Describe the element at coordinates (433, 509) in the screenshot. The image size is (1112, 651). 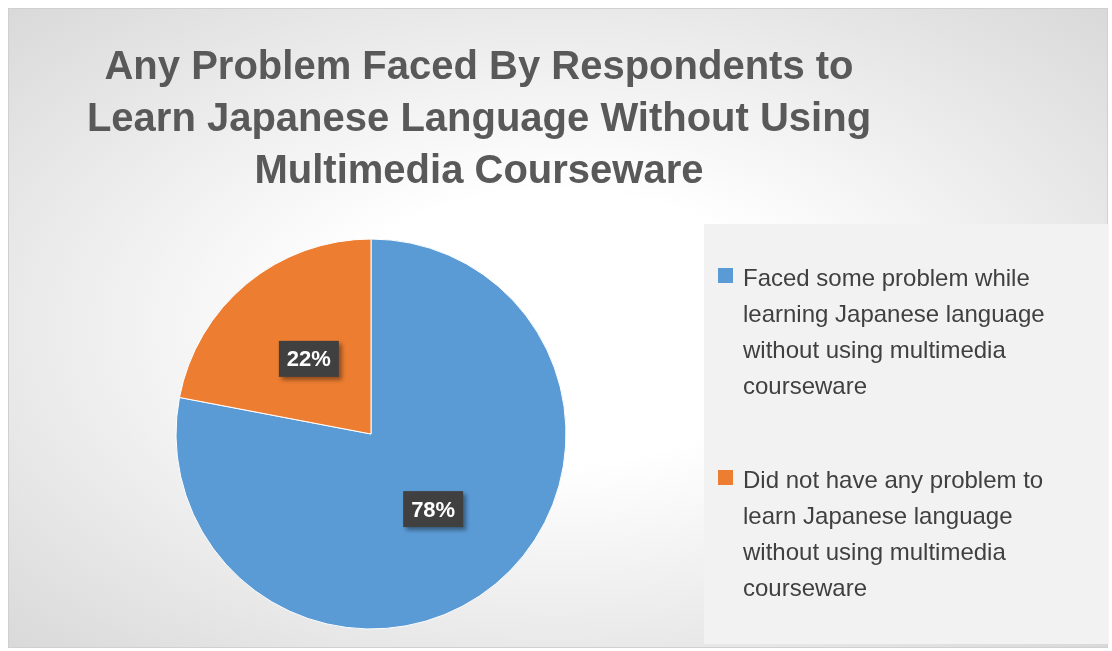
I see `data-label: 78%` at that location.